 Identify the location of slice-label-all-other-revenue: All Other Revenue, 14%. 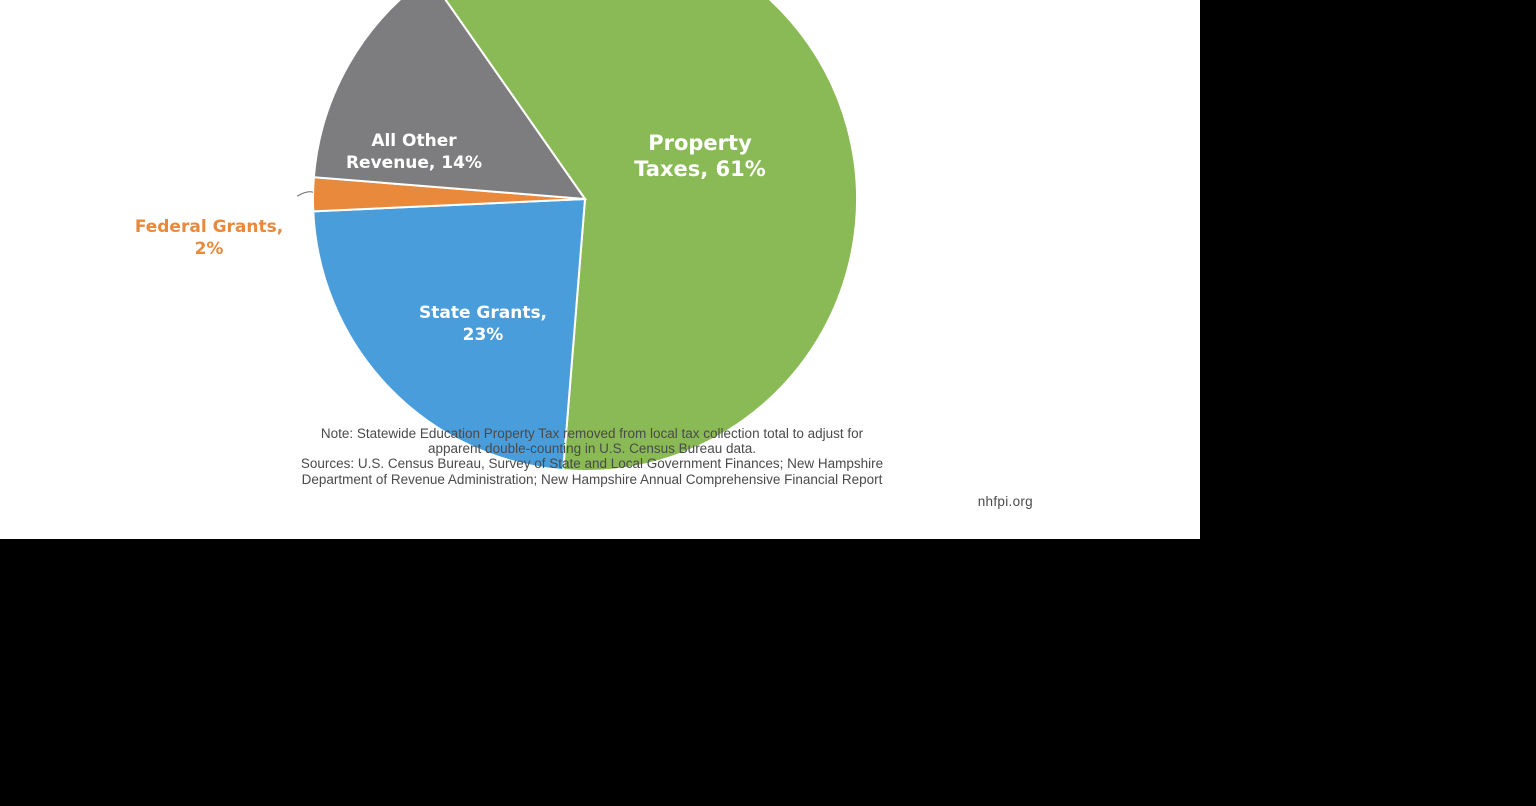
(414, 152).